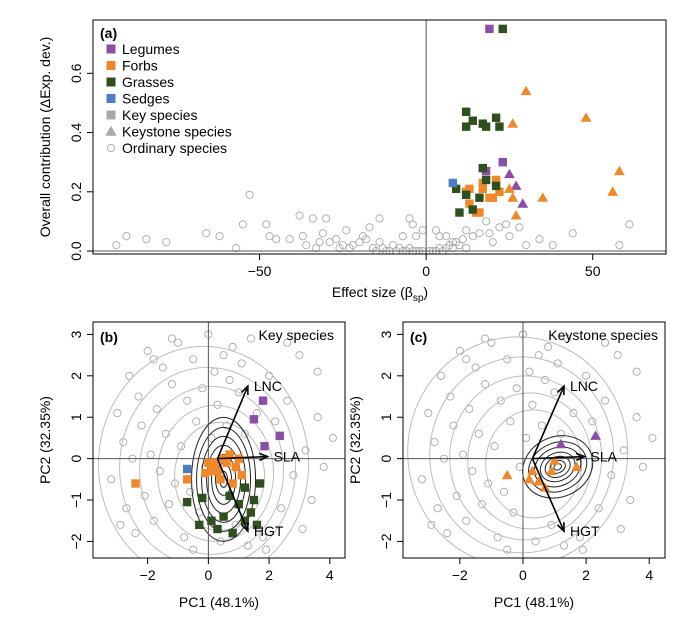  What do you see at coordinates (76, 500) in the screenshot?
I see `y-tick-label: −1` at bounding box center [76, 500].